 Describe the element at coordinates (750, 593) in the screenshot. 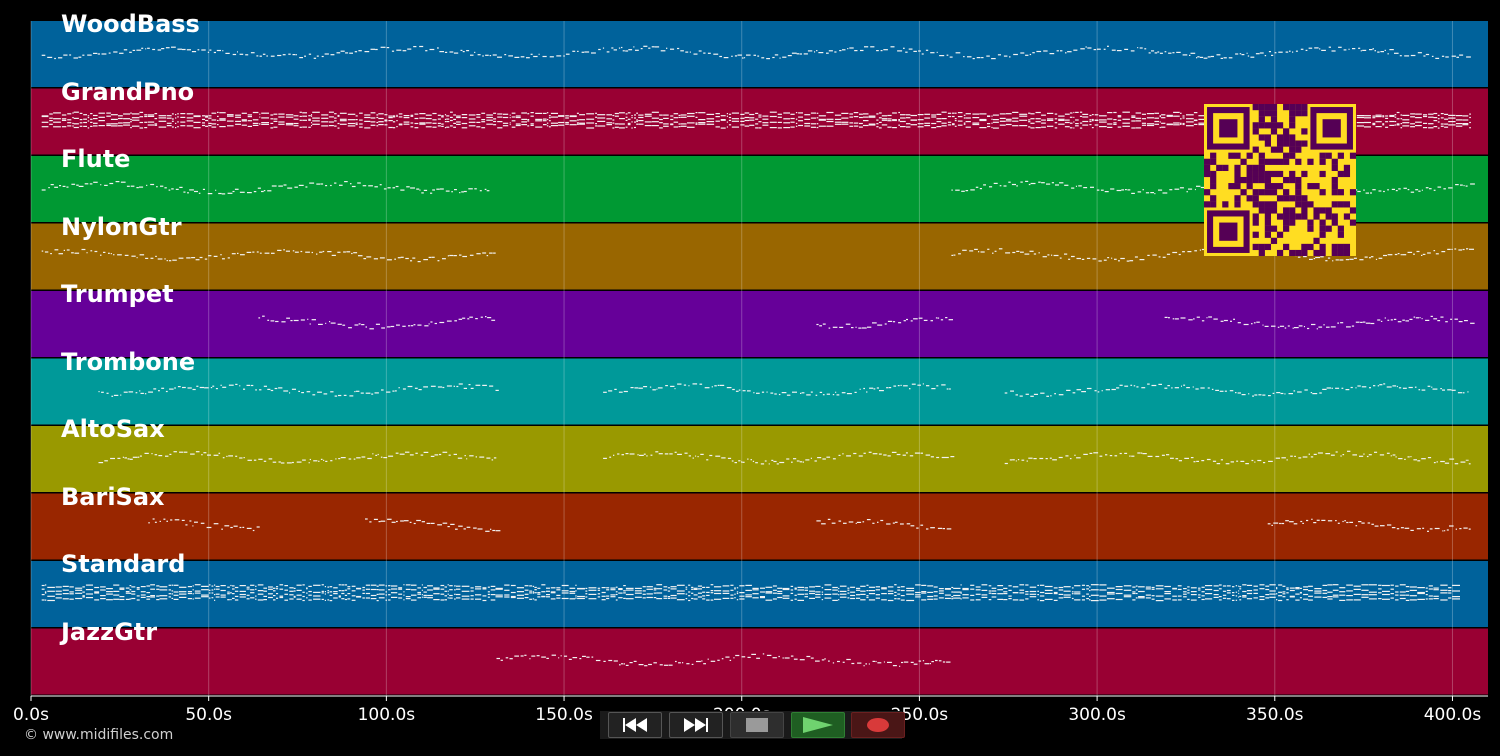

I see `notes-standard` at that location.